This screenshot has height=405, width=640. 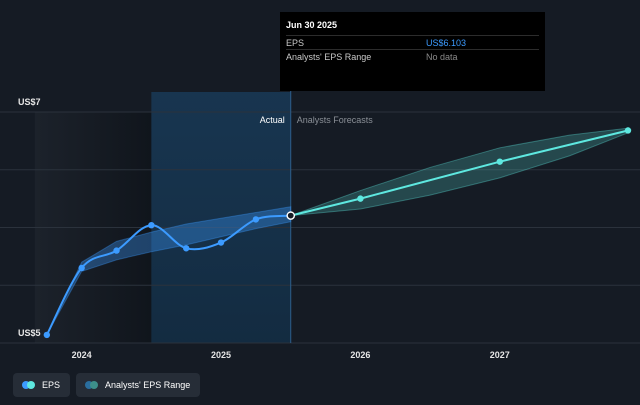 I want to click on legend-item-eps-range: Analysts' EPS Range, so click(x=138, y=385).